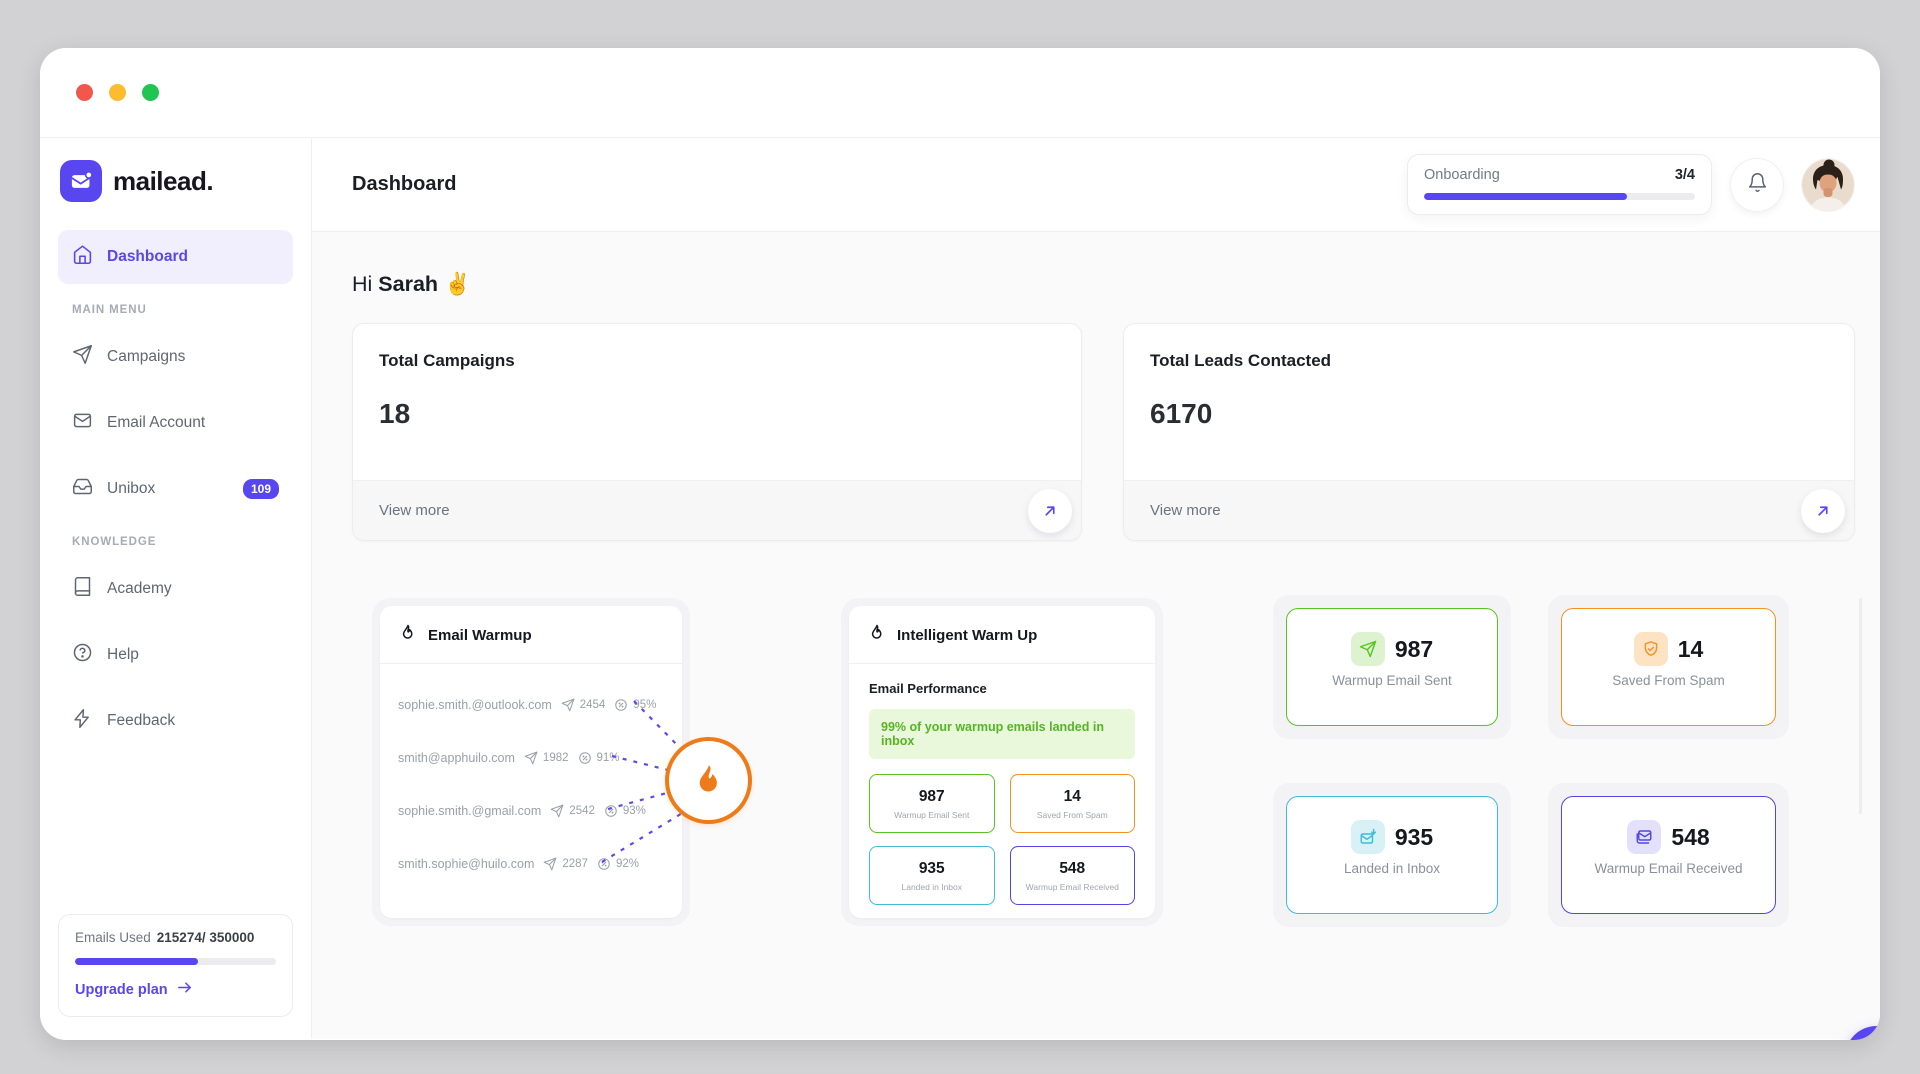  Describe the element at coordinates (121, 989) in the screenshot. I see `upgrade-plan-label: Upgrade plan` at that location.